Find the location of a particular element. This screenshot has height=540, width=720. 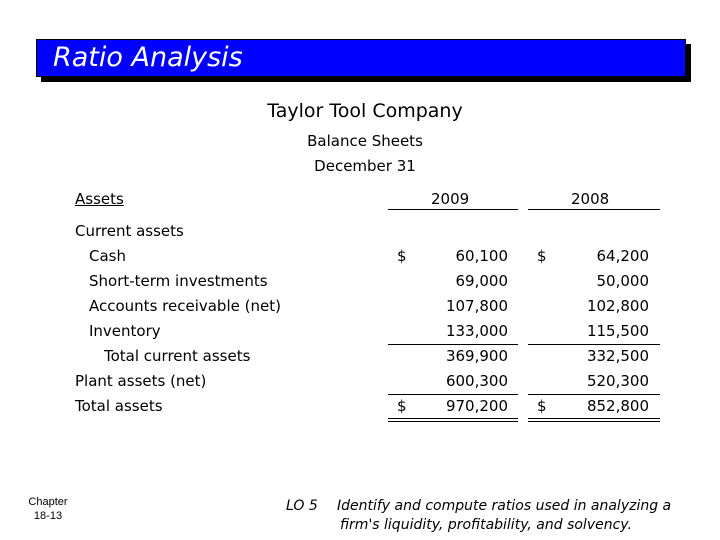

row-value-2008-plant-assets: 520,300 is located at coordinates (617, 381).